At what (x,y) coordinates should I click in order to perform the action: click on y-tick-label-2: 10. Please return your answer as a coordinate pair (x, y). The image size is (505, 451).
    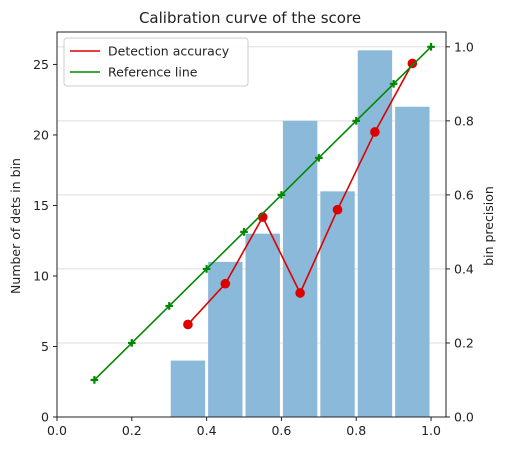
    Looking at the image, I should click on (41, 275).